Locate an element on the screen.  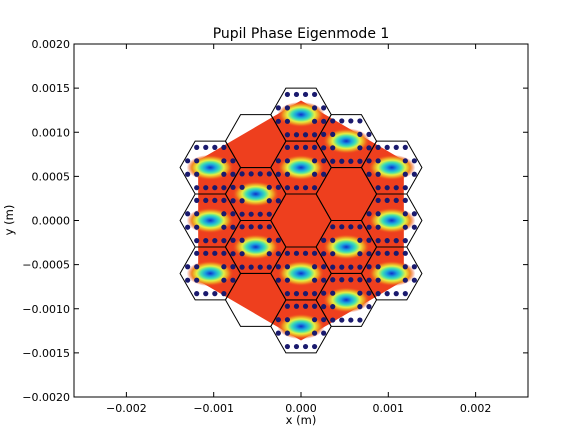
y-tick-label: 0.0000 is located at coordinates (51, 221).